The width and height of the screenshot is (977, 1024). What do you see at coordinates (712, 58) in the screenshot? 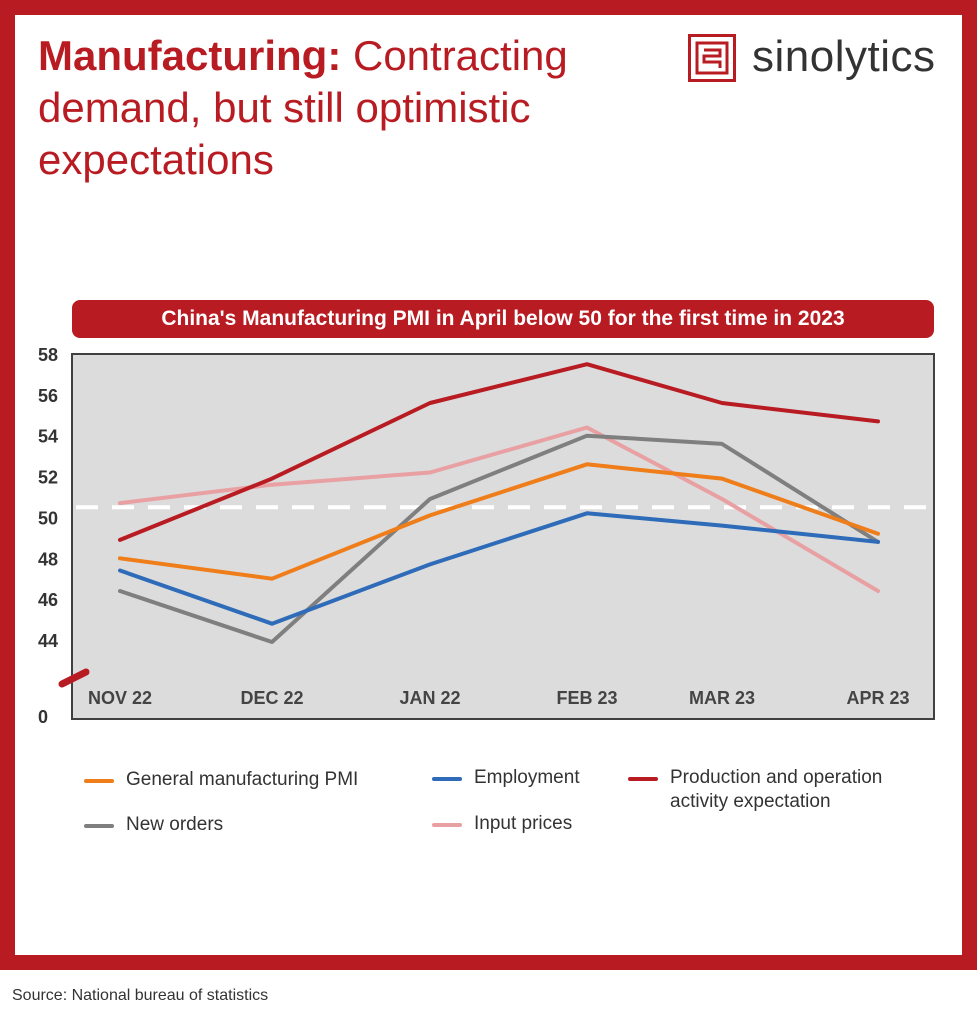
I see `sinolytics-logo-icon` at bounding box center [712, 58].